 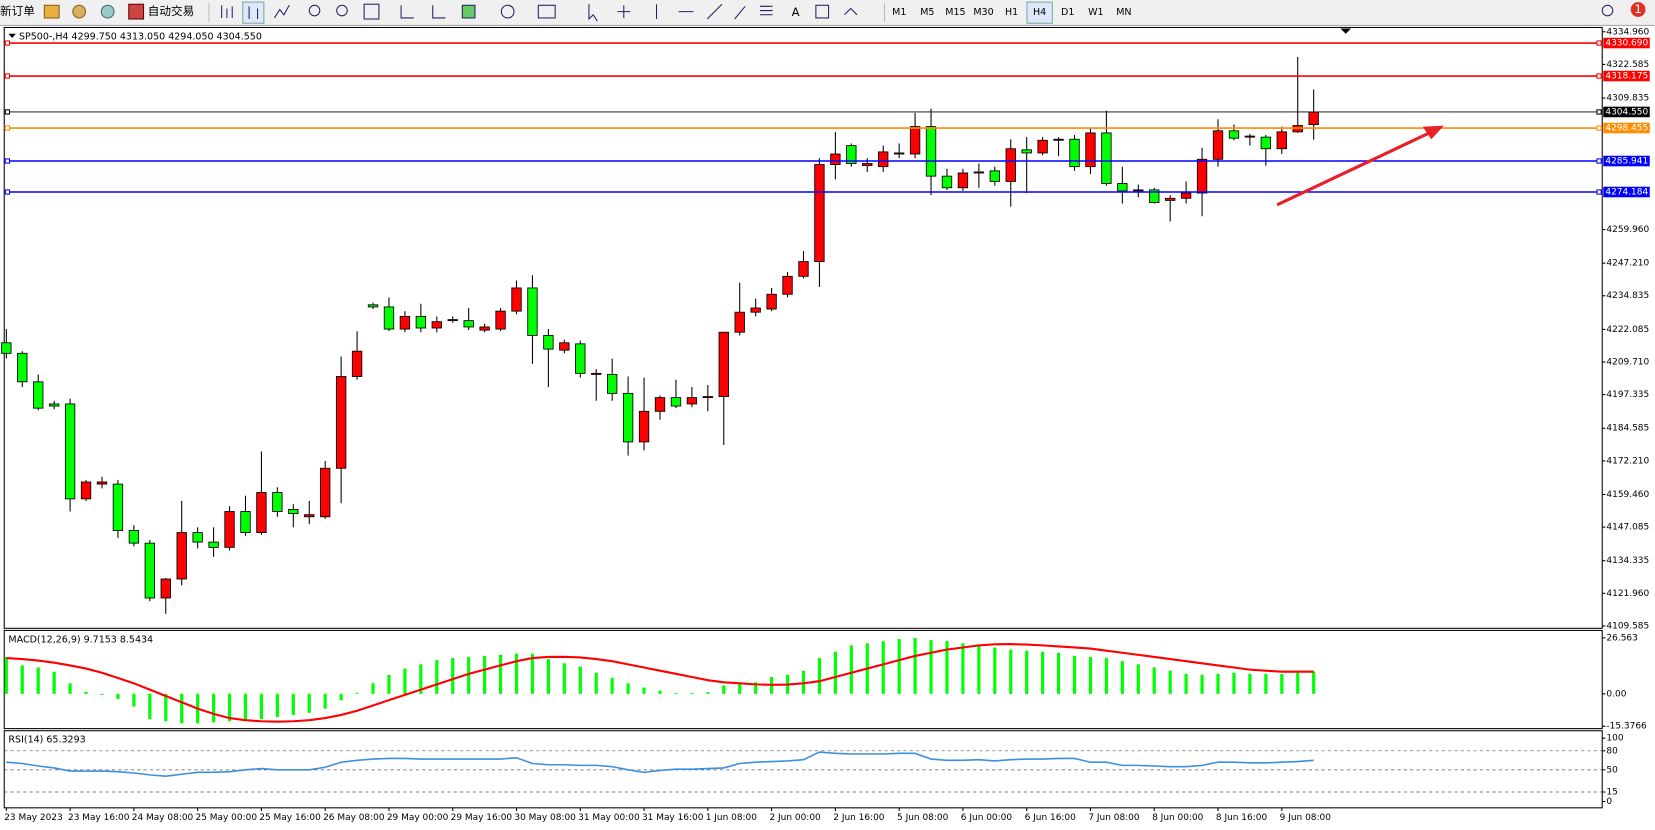 I want to click on toolbar: 新订单 自动交易 A M1 M5 M15 M30 H1 H4 D1 W1 MN 1, so click(x=827, y=13).